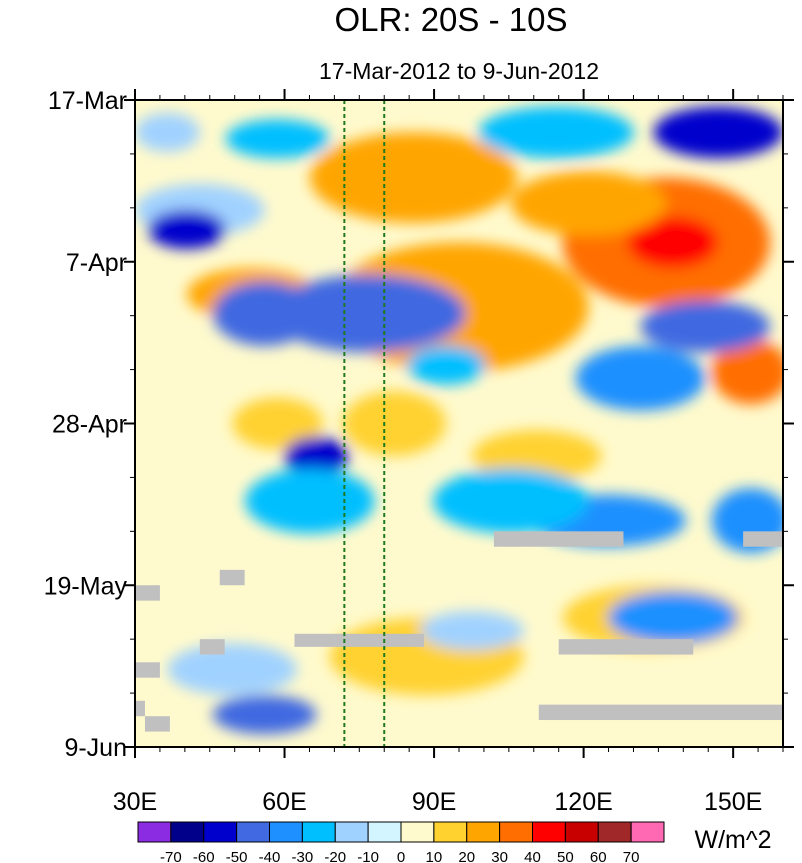  I want to click on x-tick-label: 120E, so click(583, 802).